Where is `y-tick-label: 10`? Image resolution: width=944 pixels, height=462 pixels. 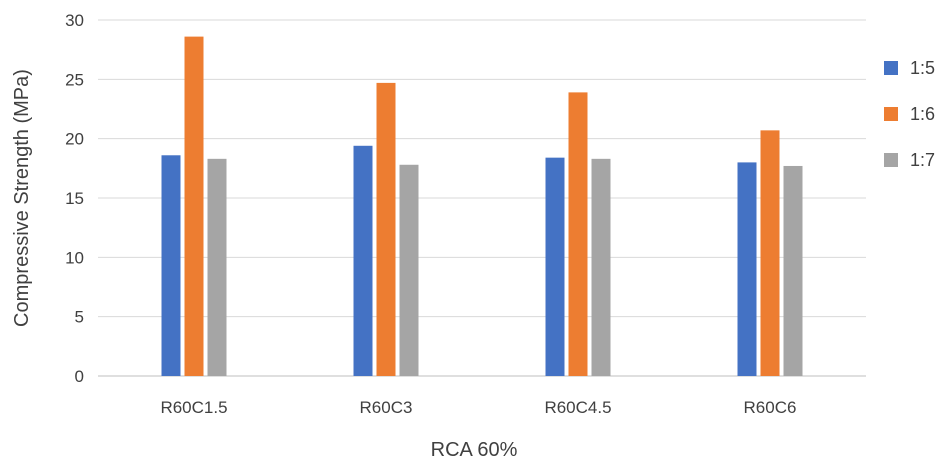 y-tick-label: 10 is located at coordinates (74, 257).